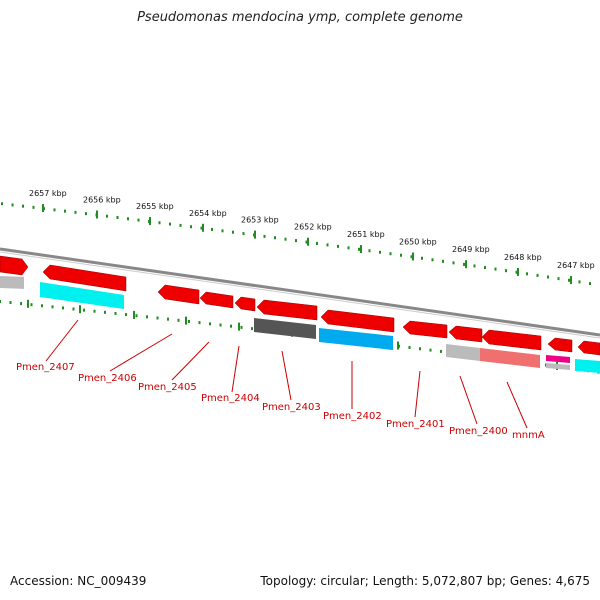 The image size is (600, 600). What do you see at coordinates (208, 213) in the screenshot?
I see `scale-label: 2654 kbp` at bounding box center [208, 213].